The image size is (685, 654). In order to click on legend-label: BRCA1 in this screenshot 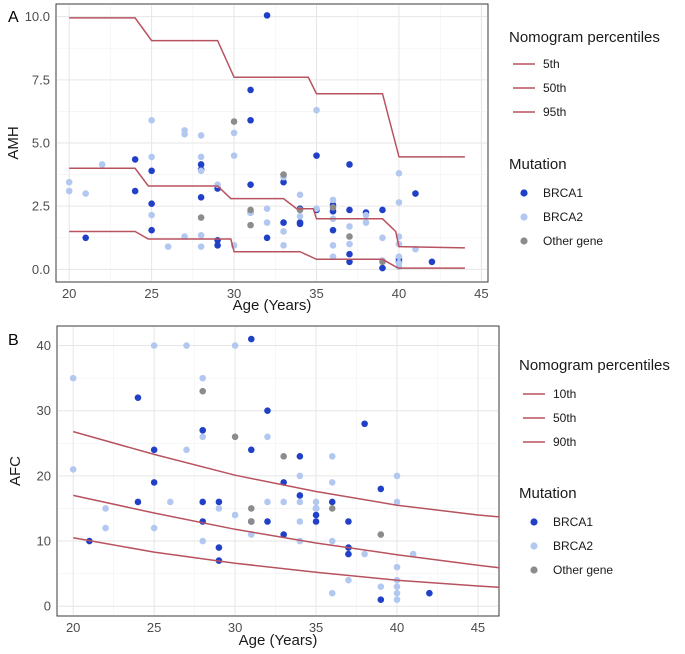, I will do `click(563, 193)`.